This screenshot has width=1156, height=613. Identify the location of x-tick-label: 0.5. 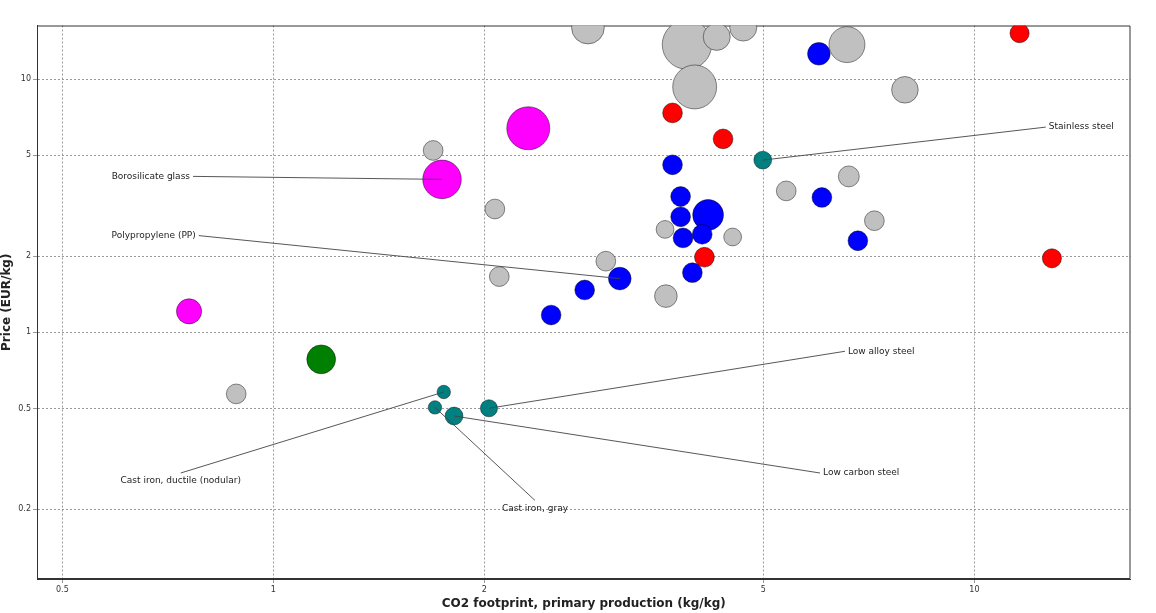
(62, 589).